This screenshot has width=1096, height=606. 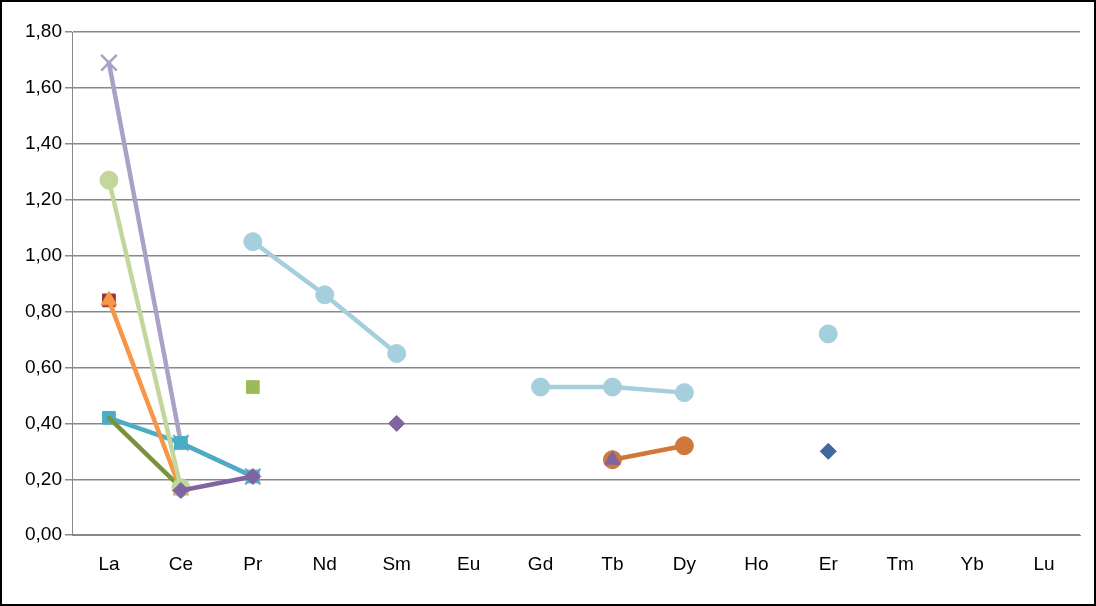 I want to click on y-tick-label: 1,60, so click(x=43, y=87).